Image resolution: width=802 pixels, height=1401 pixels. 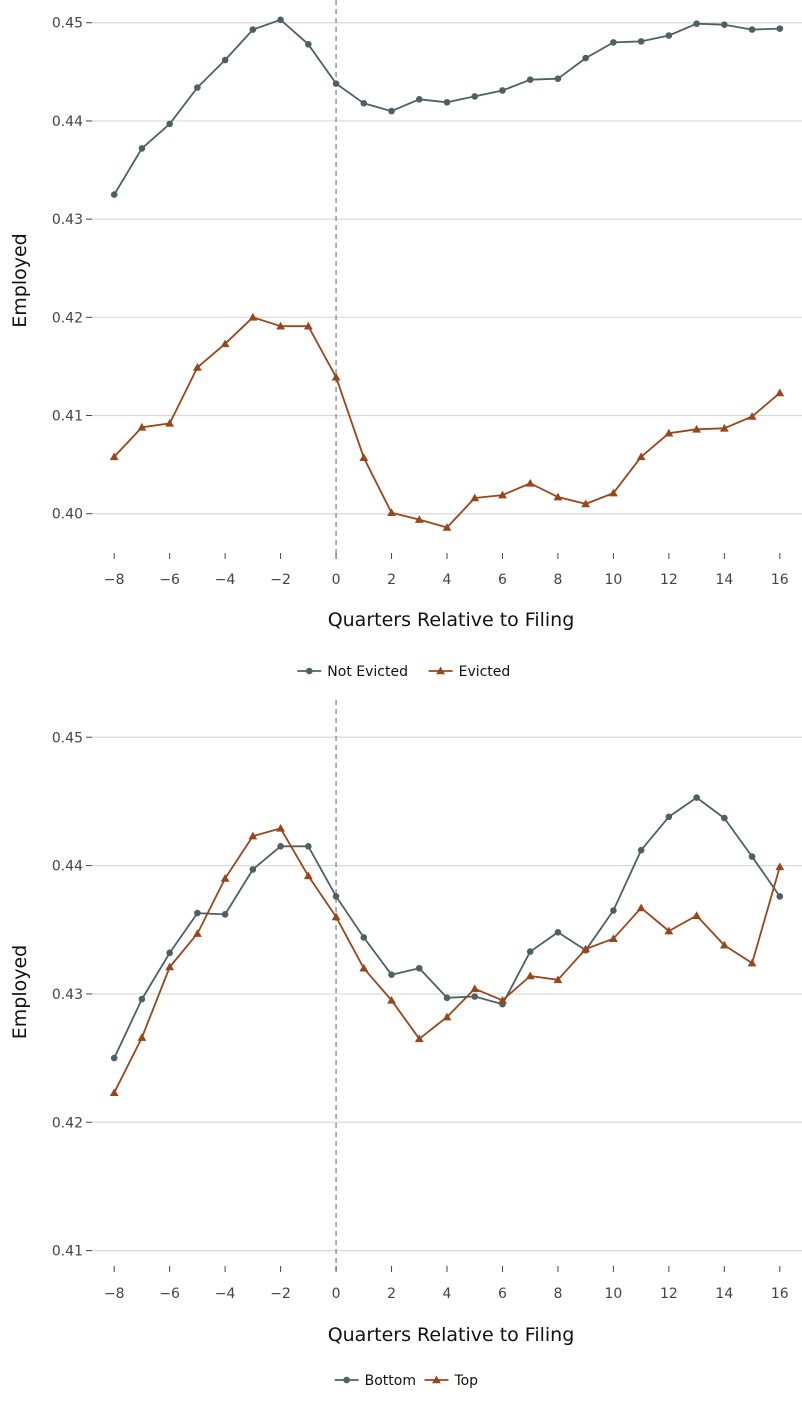 What do you see at coordinates (502, 580) in the screenshot?
I see `x-tick-label: 6` at bounding box center [502, 580].